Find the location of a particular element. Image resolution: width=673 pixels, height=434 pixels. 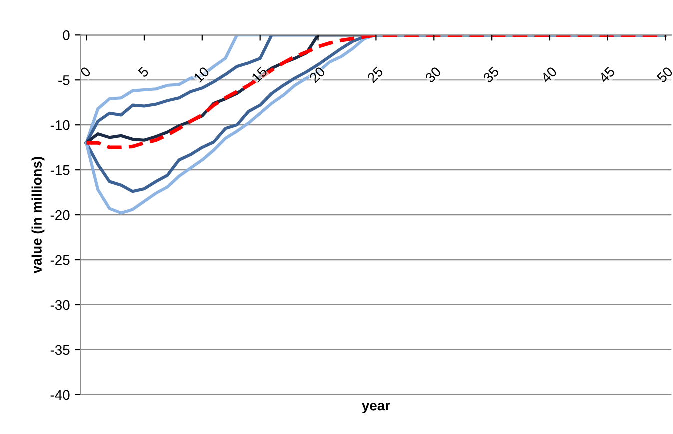

y-tick-label: -20 is located at coordinates (60, 215).